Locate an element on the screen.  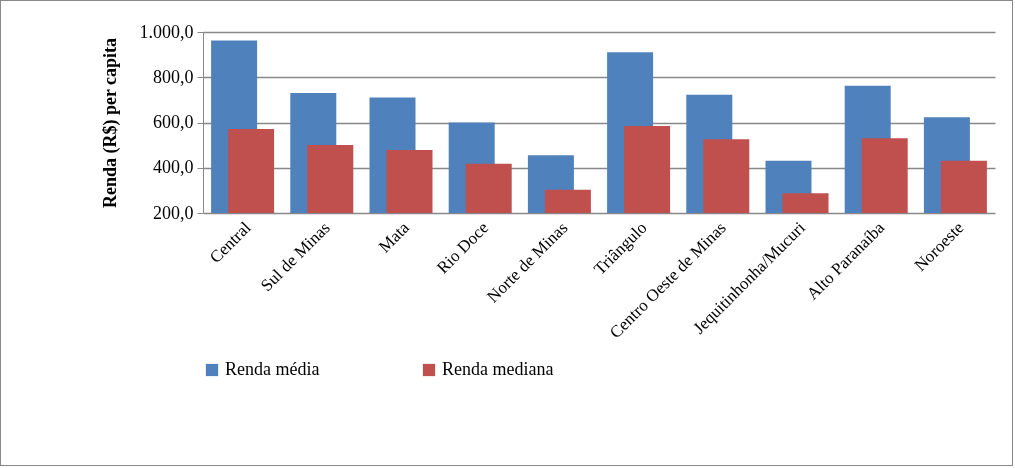
y-tick-label: 800,0 is located at coordinates (173, 76).